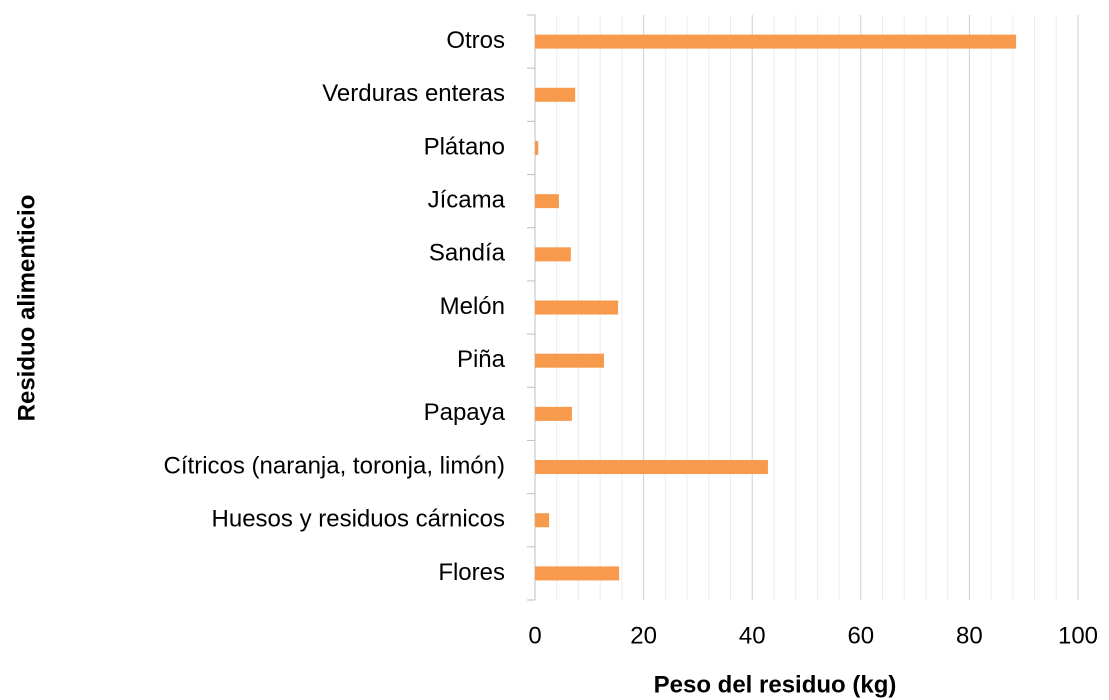 The height and width of the screenshot is (700, 1109). What do you see at coordinates (358, 519) in the screenshot?
I see `y-tick-label: Huesos y residuos cárnicos` at bounding box center [358, 519].